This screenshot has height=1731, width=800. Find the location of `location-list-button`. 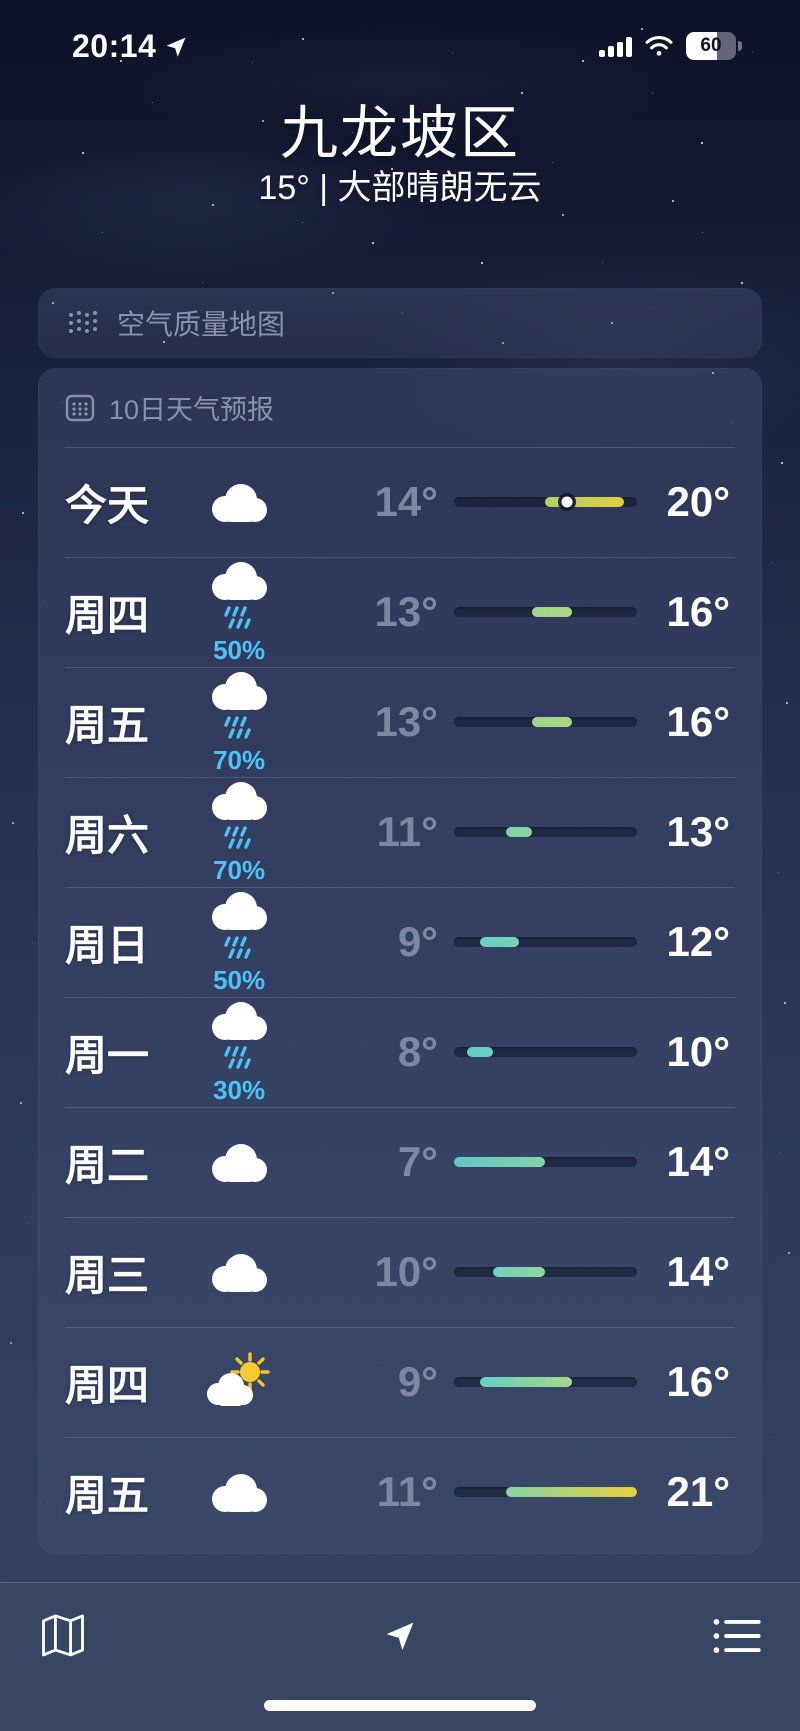

location-list-button is located at coordinates (737, 1636).